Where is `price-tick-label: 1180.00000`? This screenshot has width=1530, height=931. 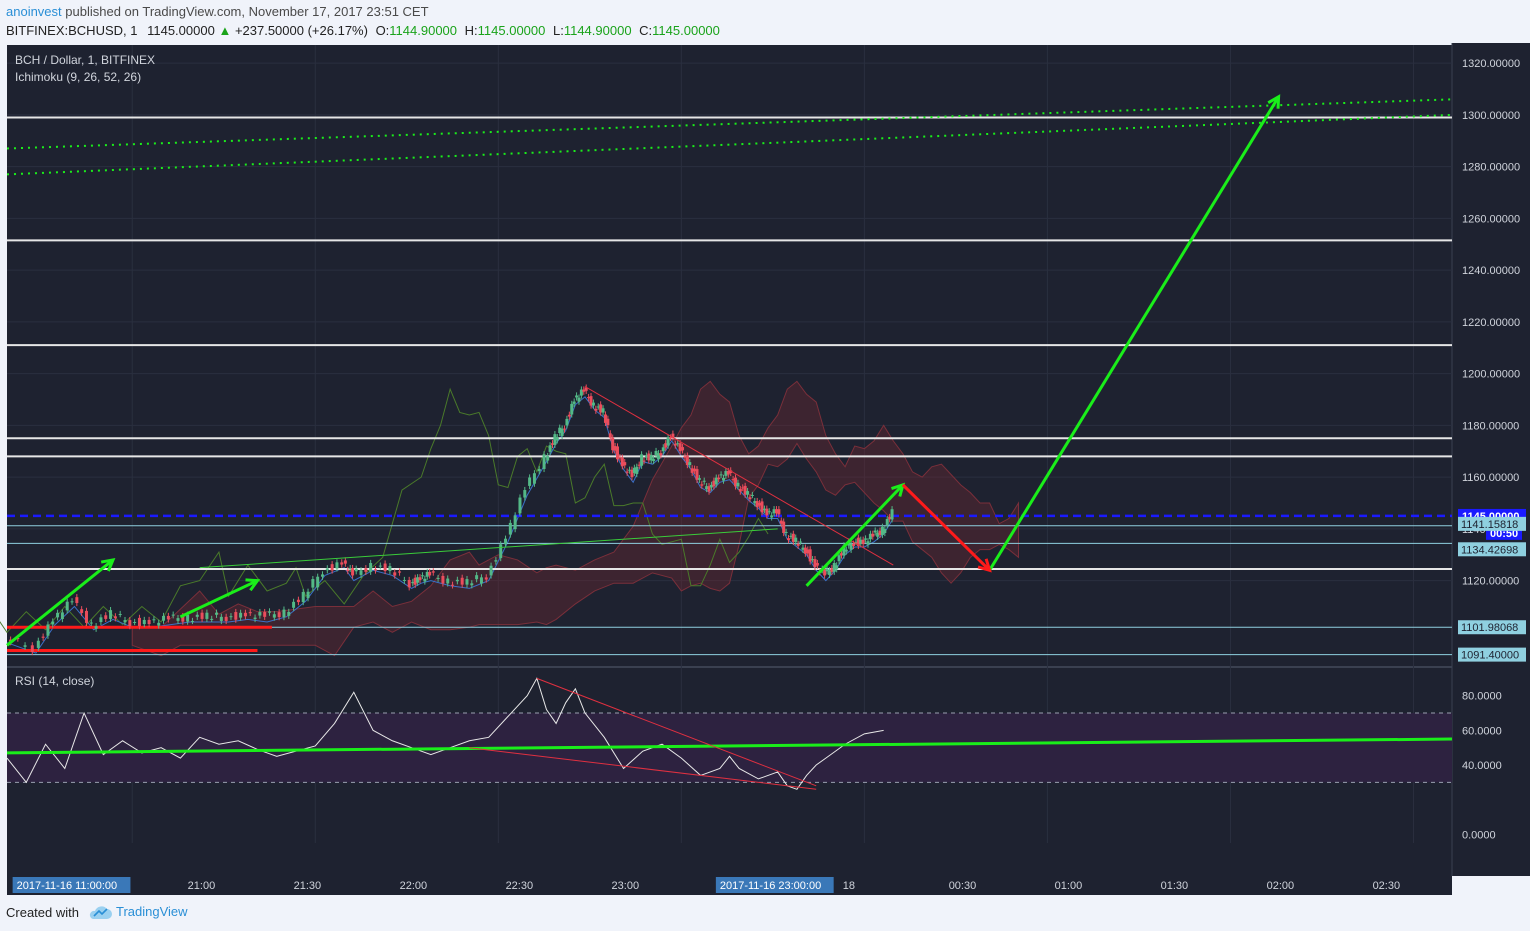 price-tick-label: 1180.00000 is located at coordinates (1490, 426).